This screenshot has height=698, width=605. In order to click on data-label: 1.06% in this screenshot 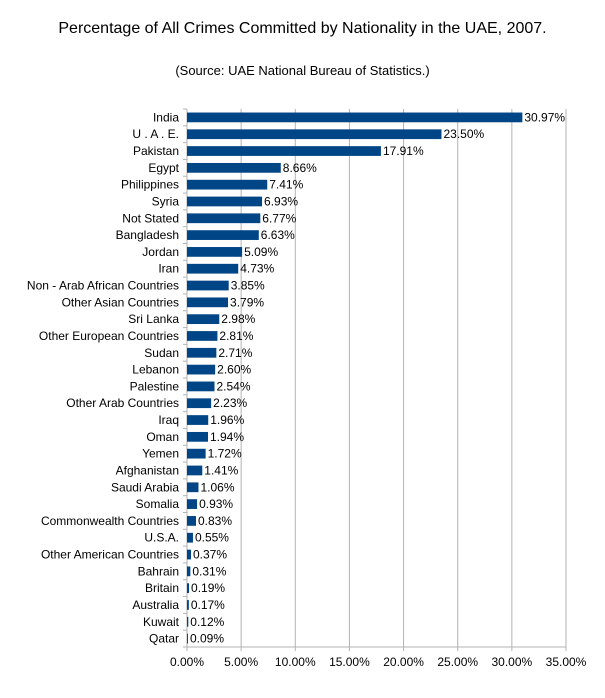, I will do `click(217, 487)`.